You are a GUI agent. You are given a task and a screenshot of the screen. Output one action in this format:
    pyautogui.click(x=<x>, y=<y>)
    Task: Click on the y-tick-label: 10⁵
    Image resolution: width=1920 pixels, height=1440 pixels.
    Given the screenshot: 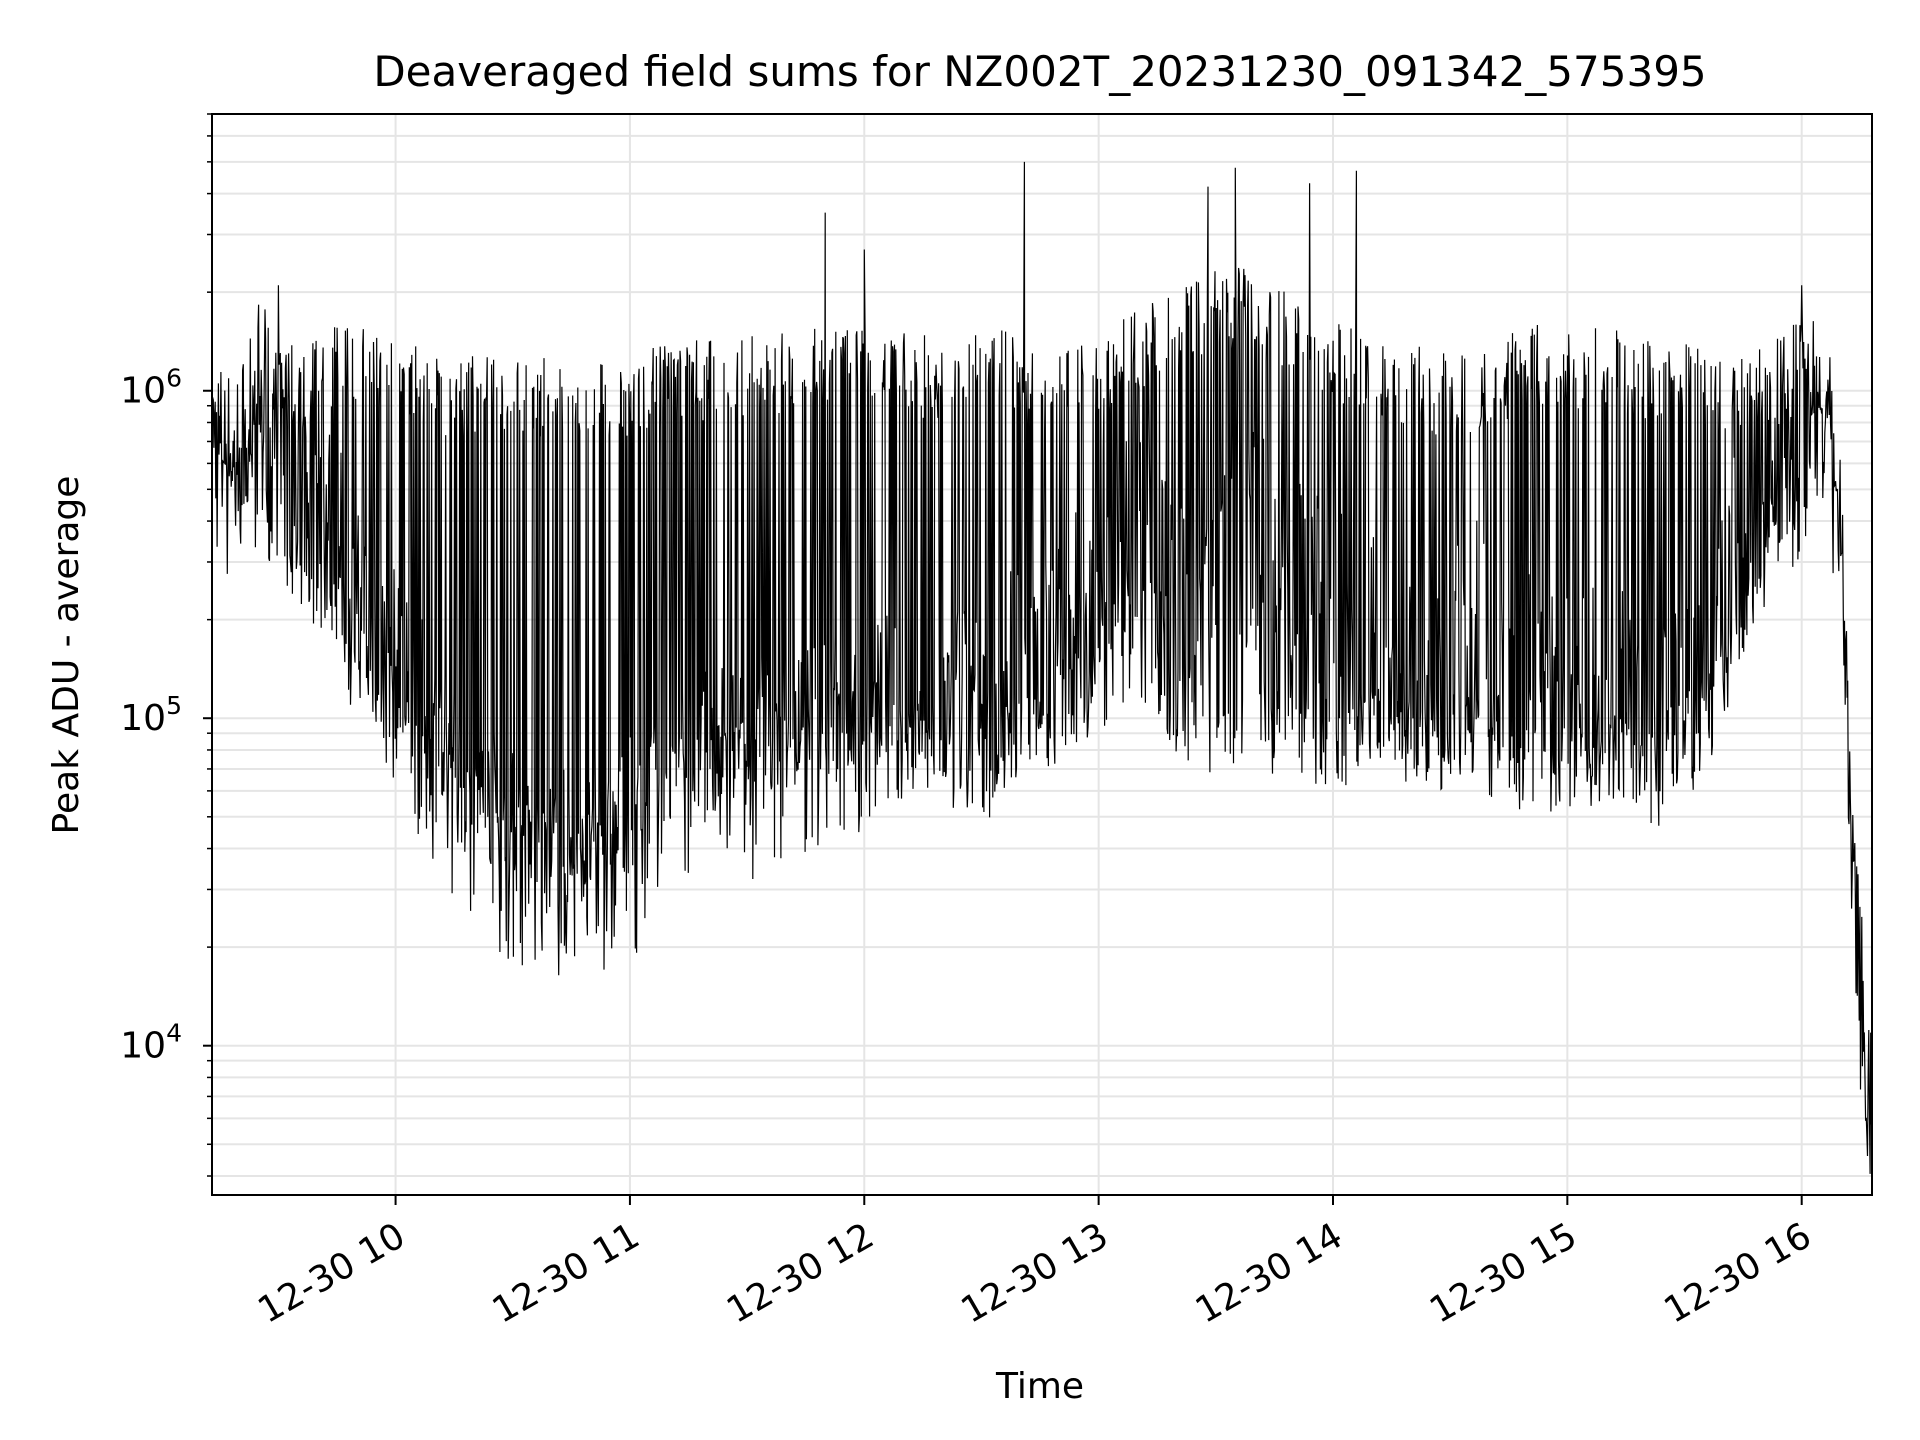 What is the action you would take?
    pyautogui.click(x=151, y=715)
    